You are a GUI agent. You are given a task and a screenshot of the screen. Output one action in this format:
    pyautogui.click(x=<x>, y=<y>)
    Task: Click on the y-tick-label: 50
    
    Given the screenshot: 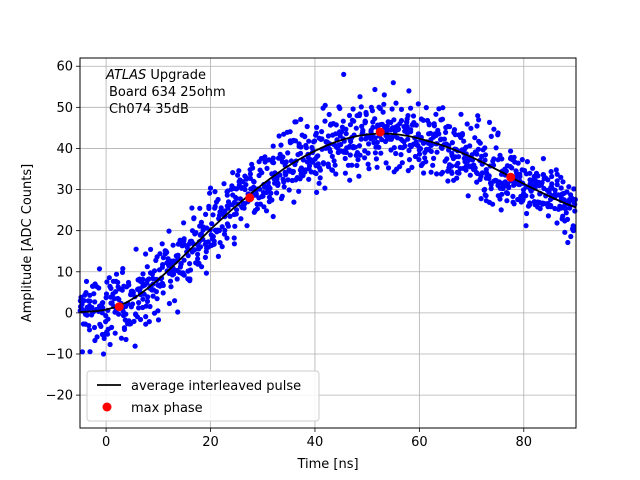 What is the action you would take?
    pyautogui.click(x=64, y=108)
    